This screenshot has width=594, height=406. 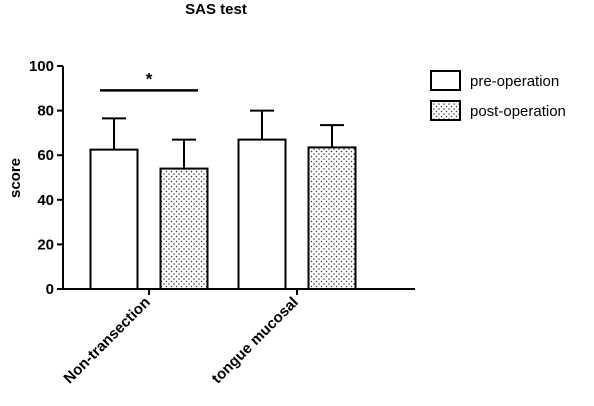 I want to click on x-category-labels: Non-transection tongue mucosal, so click(x=181, y=338).